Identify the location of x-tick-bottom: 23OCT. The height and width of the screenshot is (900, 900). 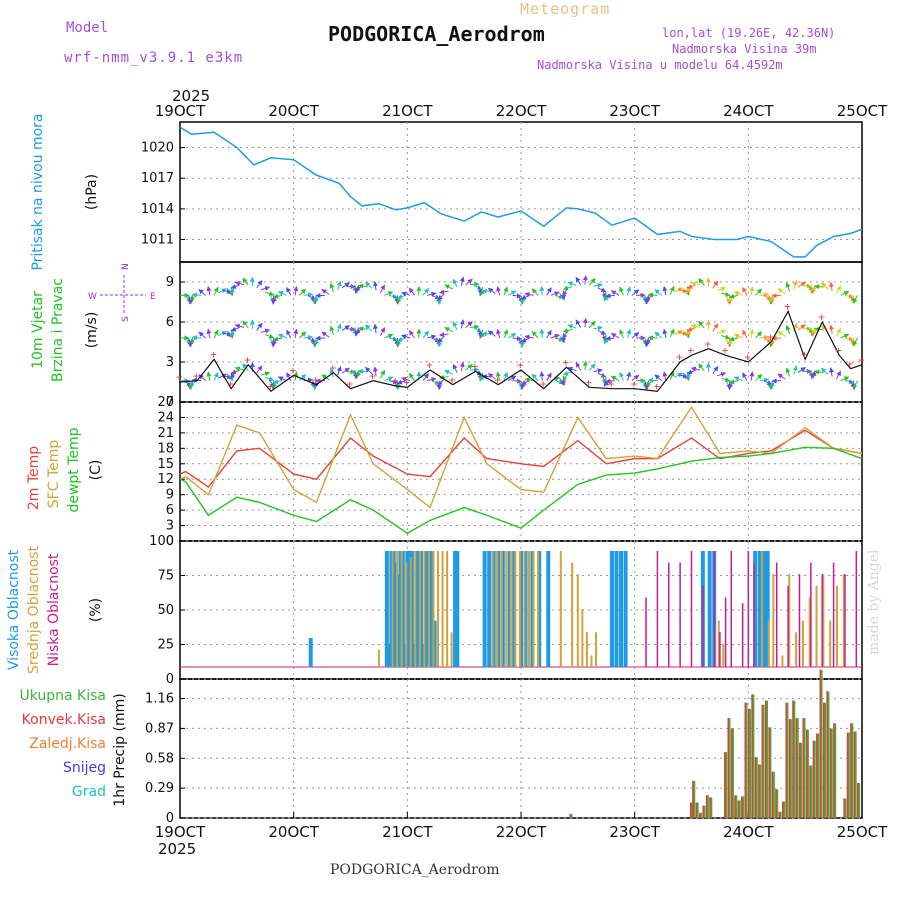
(634, 832).